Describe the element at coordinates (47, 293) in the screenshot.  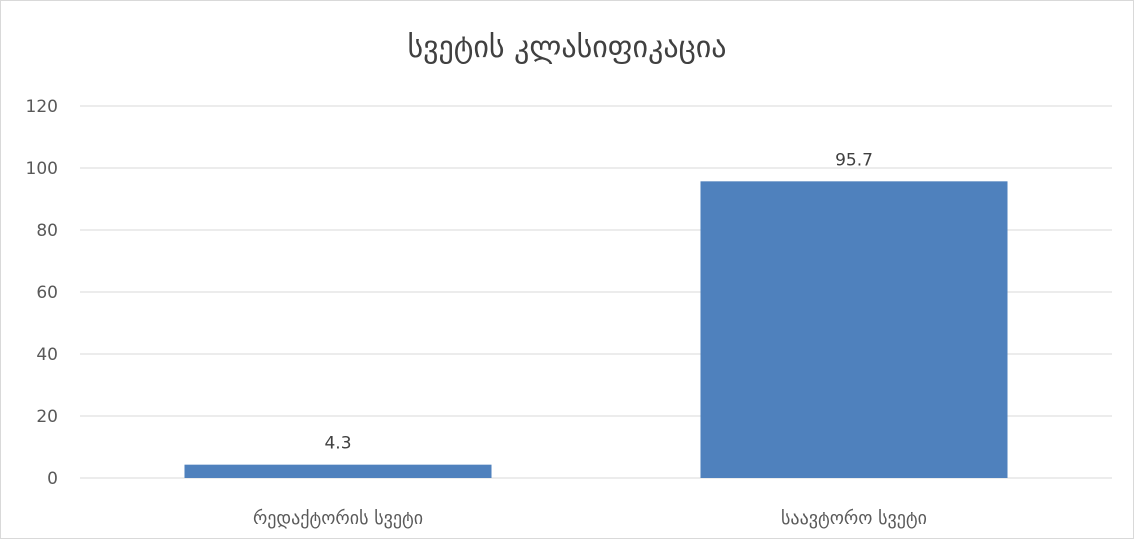
I see `y-tick-label: 60` at that location.